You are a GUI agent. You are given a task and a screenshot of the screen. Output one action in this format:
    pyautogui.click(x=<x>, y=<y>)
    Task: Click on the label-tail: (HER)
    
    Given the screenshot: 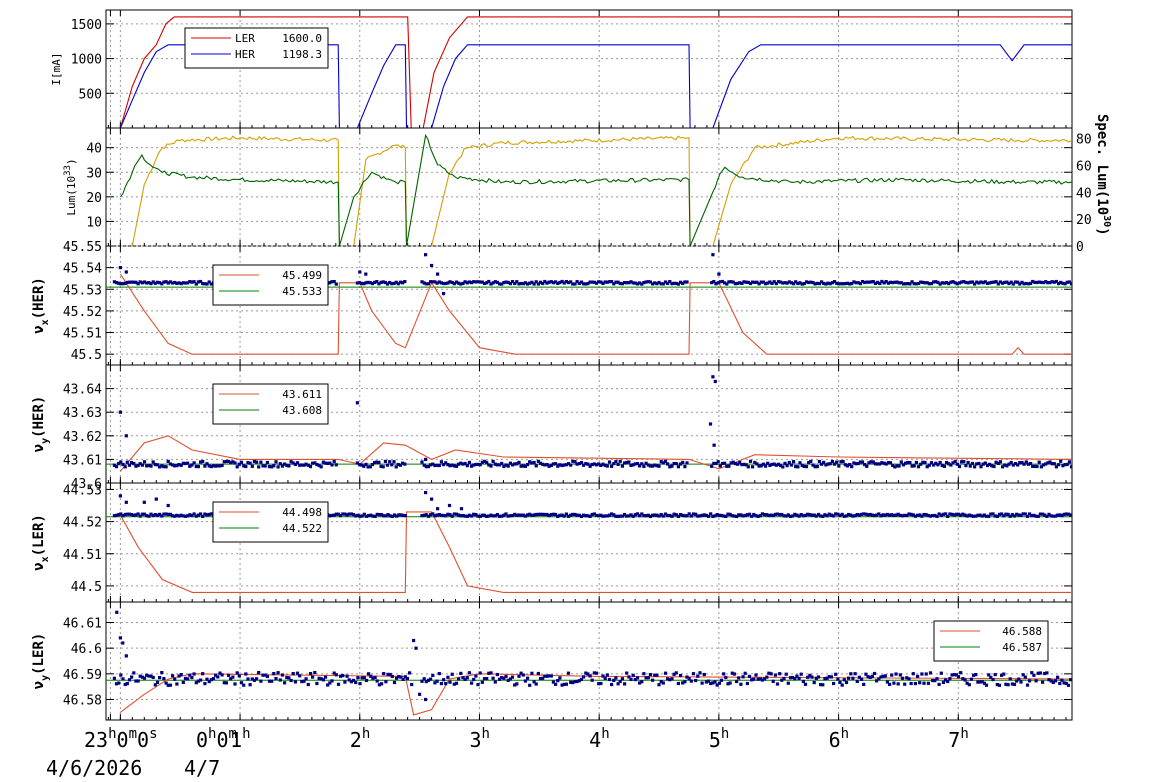 What is the action you would take?
    pyautogui.click(x=39, y=298)
    